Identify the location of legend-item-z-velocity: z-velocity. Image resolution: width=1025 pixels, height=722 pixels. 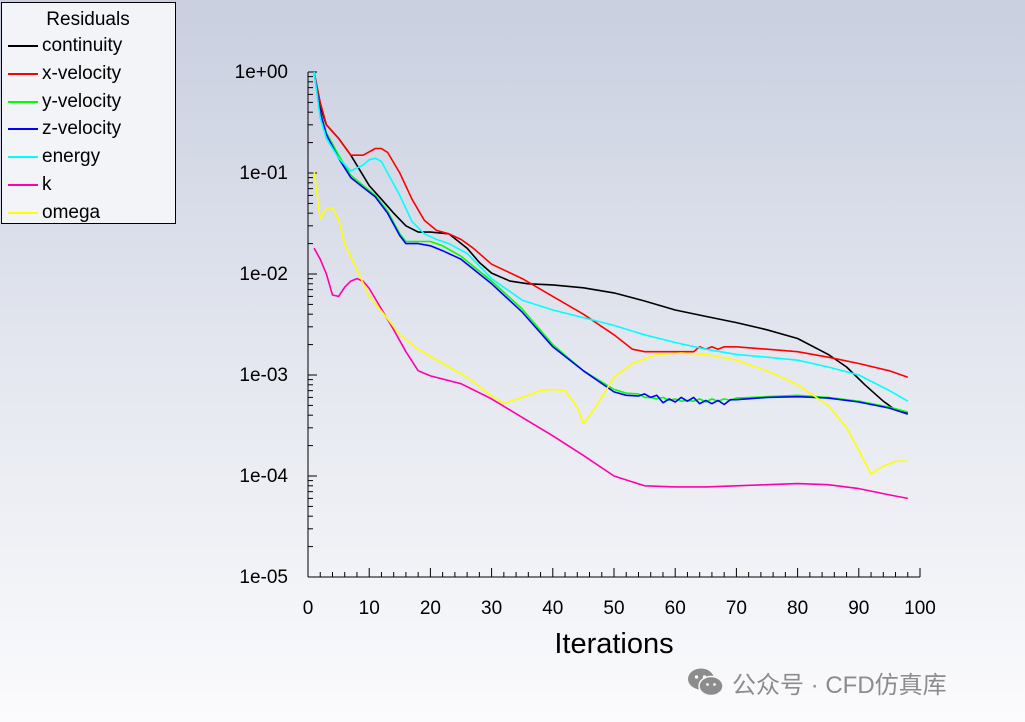
(64, 129).